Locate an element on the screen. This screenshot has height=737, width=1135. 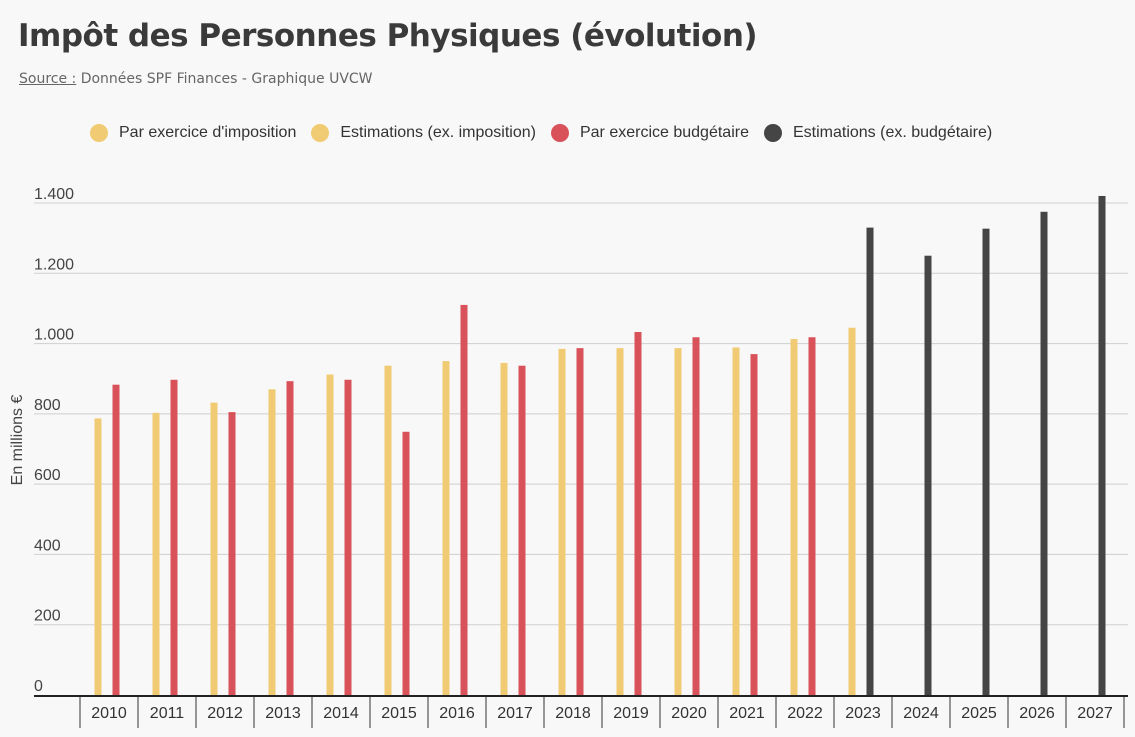
y-tick-label: 0 is located at coordinates (38, 686).